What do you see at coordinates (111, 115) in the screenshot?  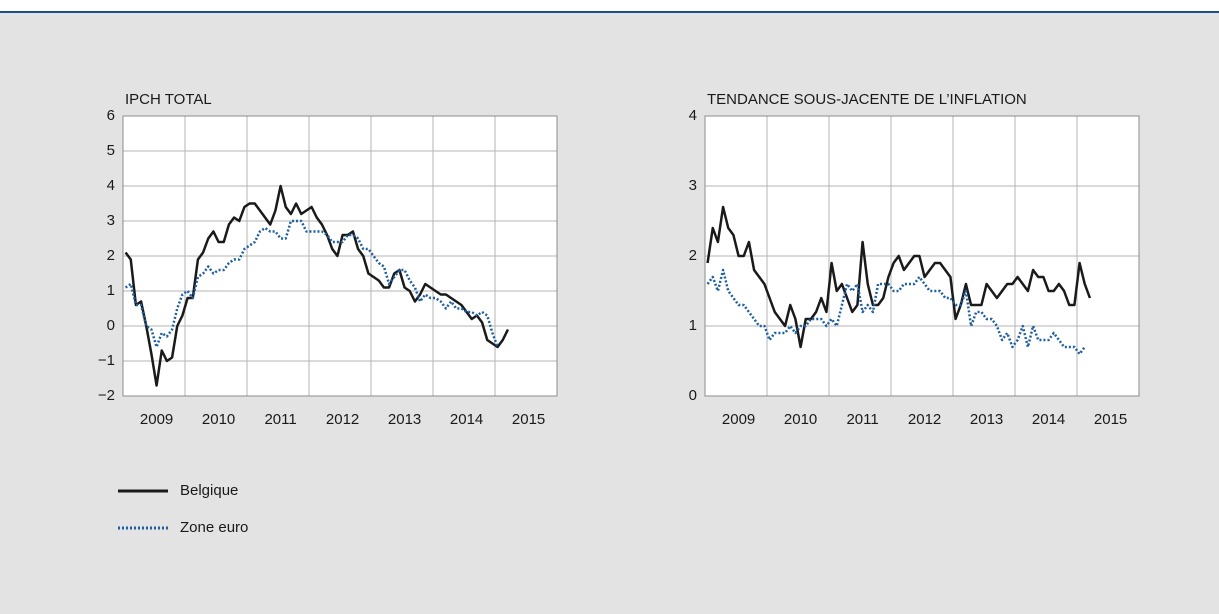 I see `y-tick-label: 6` at bounding box center [111, 115].